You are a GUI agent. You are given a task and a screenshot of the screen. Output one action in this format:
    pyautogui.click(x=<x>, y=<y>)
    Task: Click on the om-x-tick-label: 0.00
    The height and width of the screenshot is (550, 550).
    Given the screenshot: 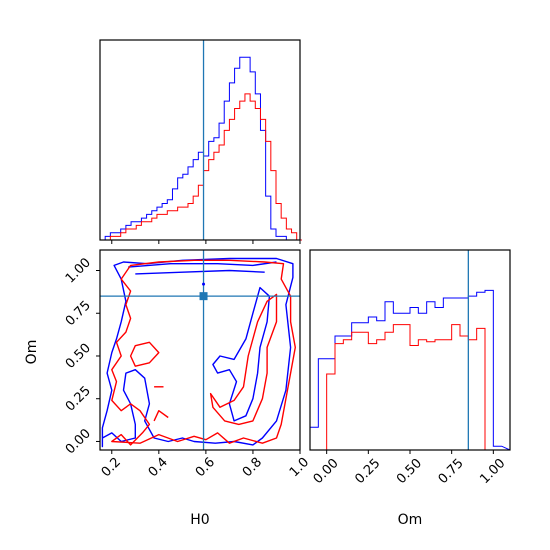 What is the action you would take?
    pyautogui.click(x=326, y=471)
    